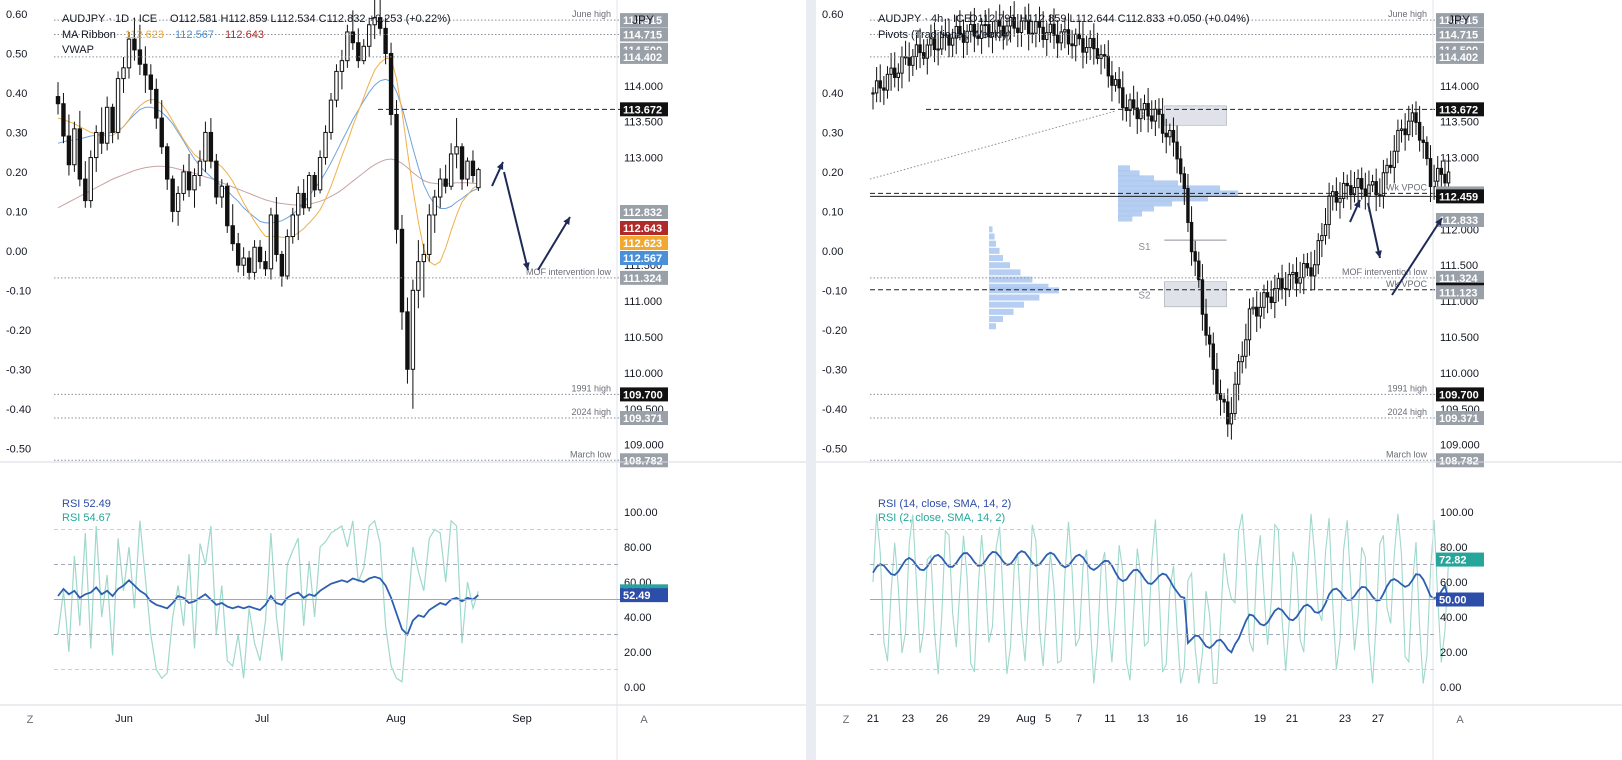  What do you see at coordinates (1144, 247) in the screenshot?
I see `pivot-label: S1` at bounding box center [1144, 247].